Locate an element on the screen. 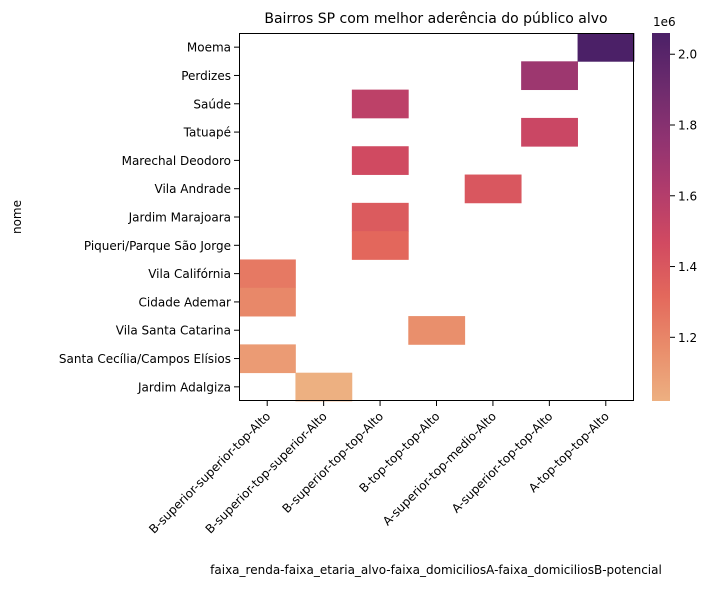 This screenshot has width=720, height=591. y-tick-label: Piqueri/Parque São Jorge is located at coordinates (157, 246).